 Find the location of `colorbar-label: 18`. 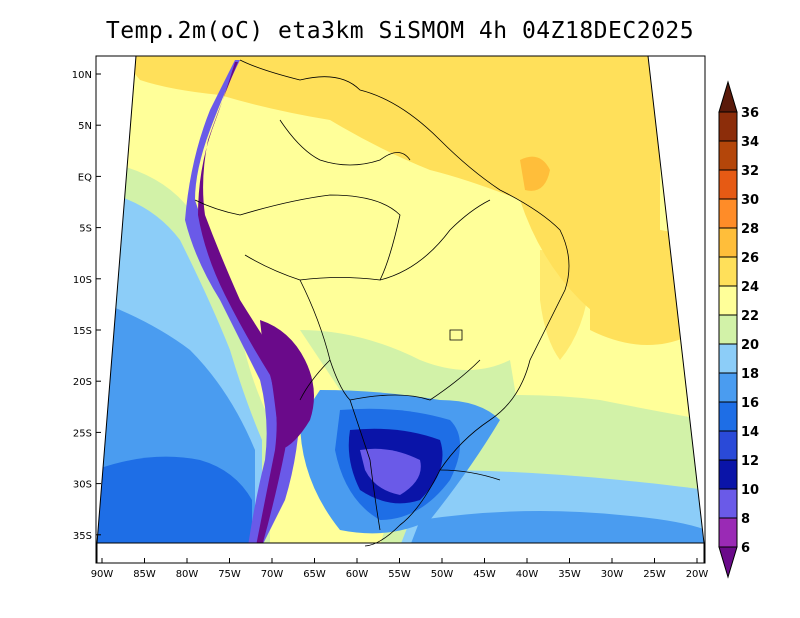

colorbar-label: 18 is located at coordinates (750, 374).